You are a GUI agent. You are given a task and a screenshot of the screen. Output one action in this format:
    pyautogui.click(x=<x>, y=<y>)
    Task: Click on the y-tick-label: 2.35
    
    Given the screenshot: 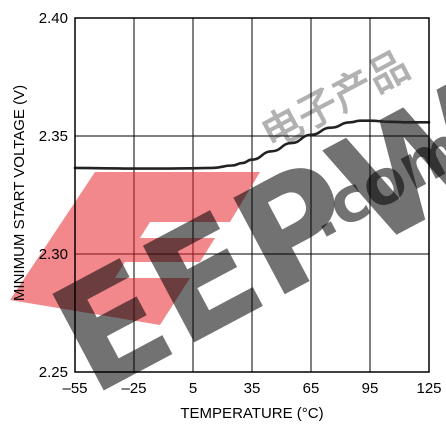 What is the action you would take?
    pyautogui.click(x=53, y=136)
    